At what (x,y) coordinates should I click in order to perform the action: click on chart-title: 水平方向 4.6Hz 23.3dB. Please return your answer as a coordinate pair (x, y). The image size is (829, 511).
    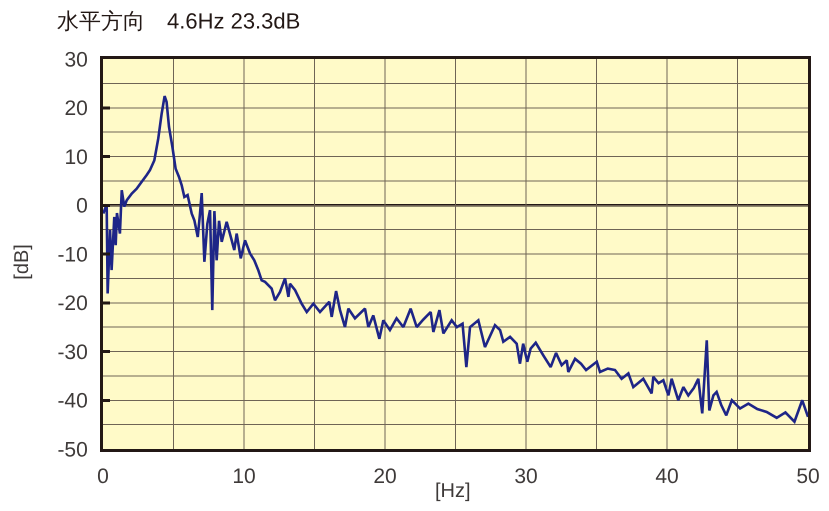
    Looking at the image, I should click on (178, 21).